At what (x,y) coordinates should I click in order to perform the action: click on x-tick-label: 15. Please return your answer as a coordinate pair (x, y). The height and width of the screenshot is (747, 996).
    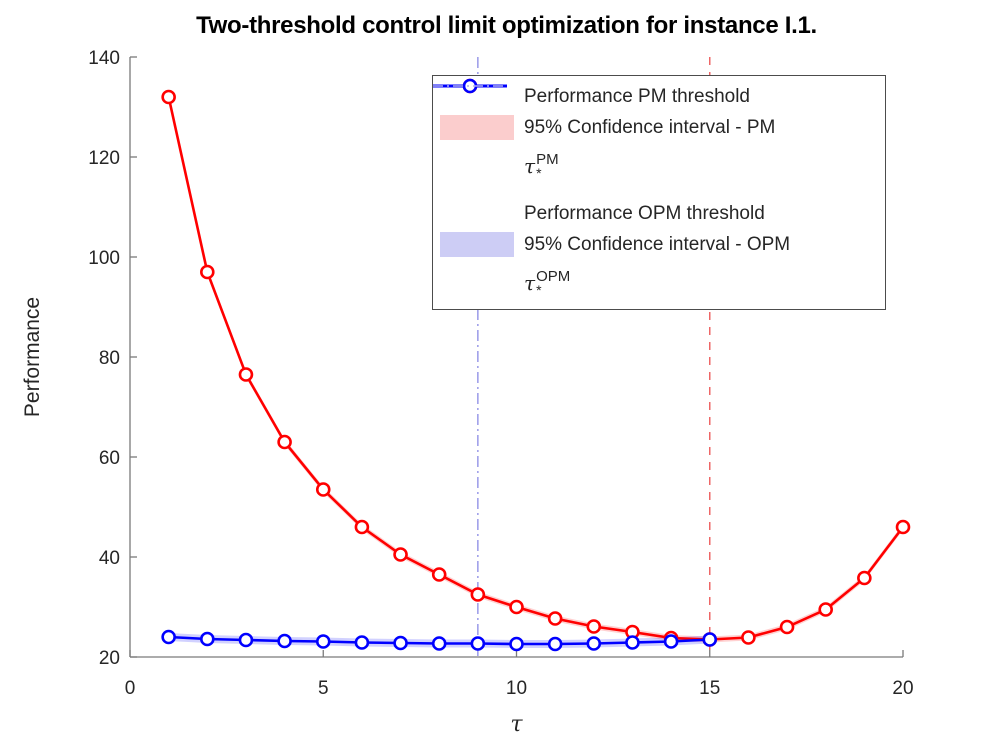
    Looking at the image, I should click on (709, 688).